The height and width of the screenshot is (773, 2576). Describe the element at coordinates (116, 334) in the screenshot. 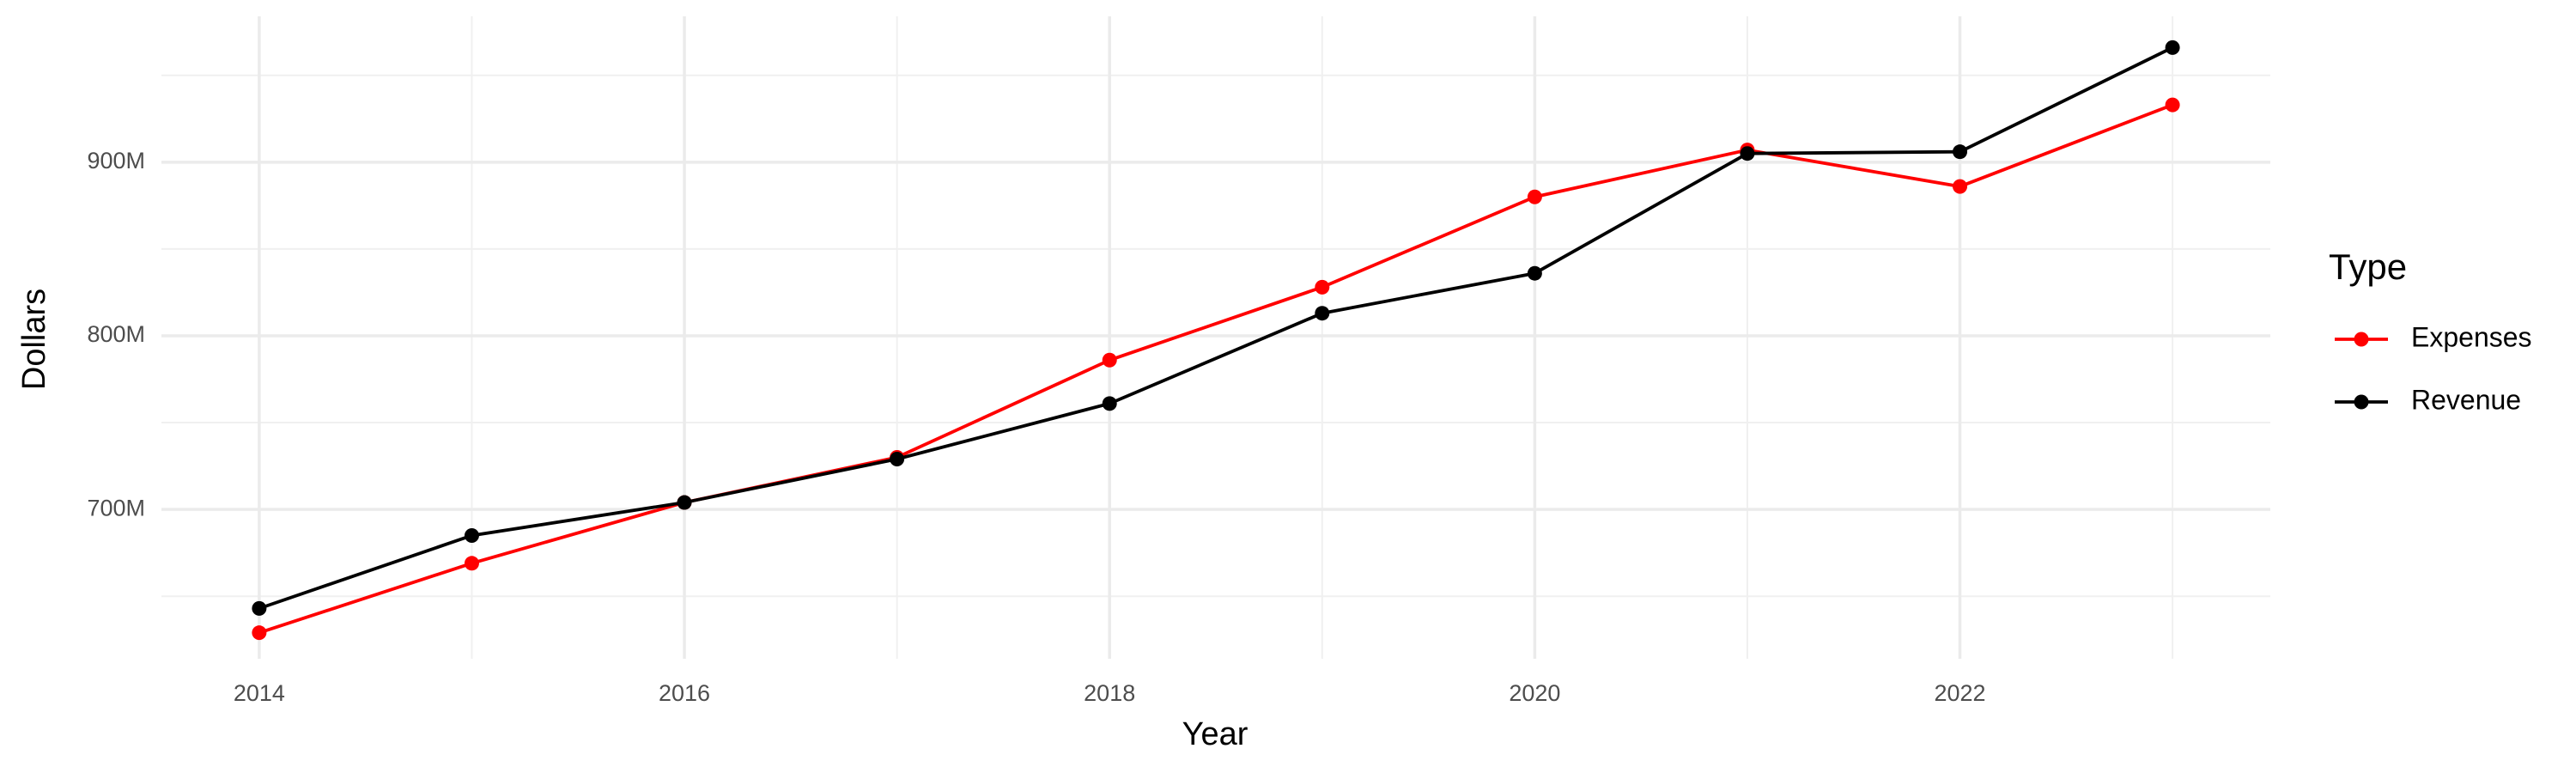

I see `y-tick-label: 800M` at that location.